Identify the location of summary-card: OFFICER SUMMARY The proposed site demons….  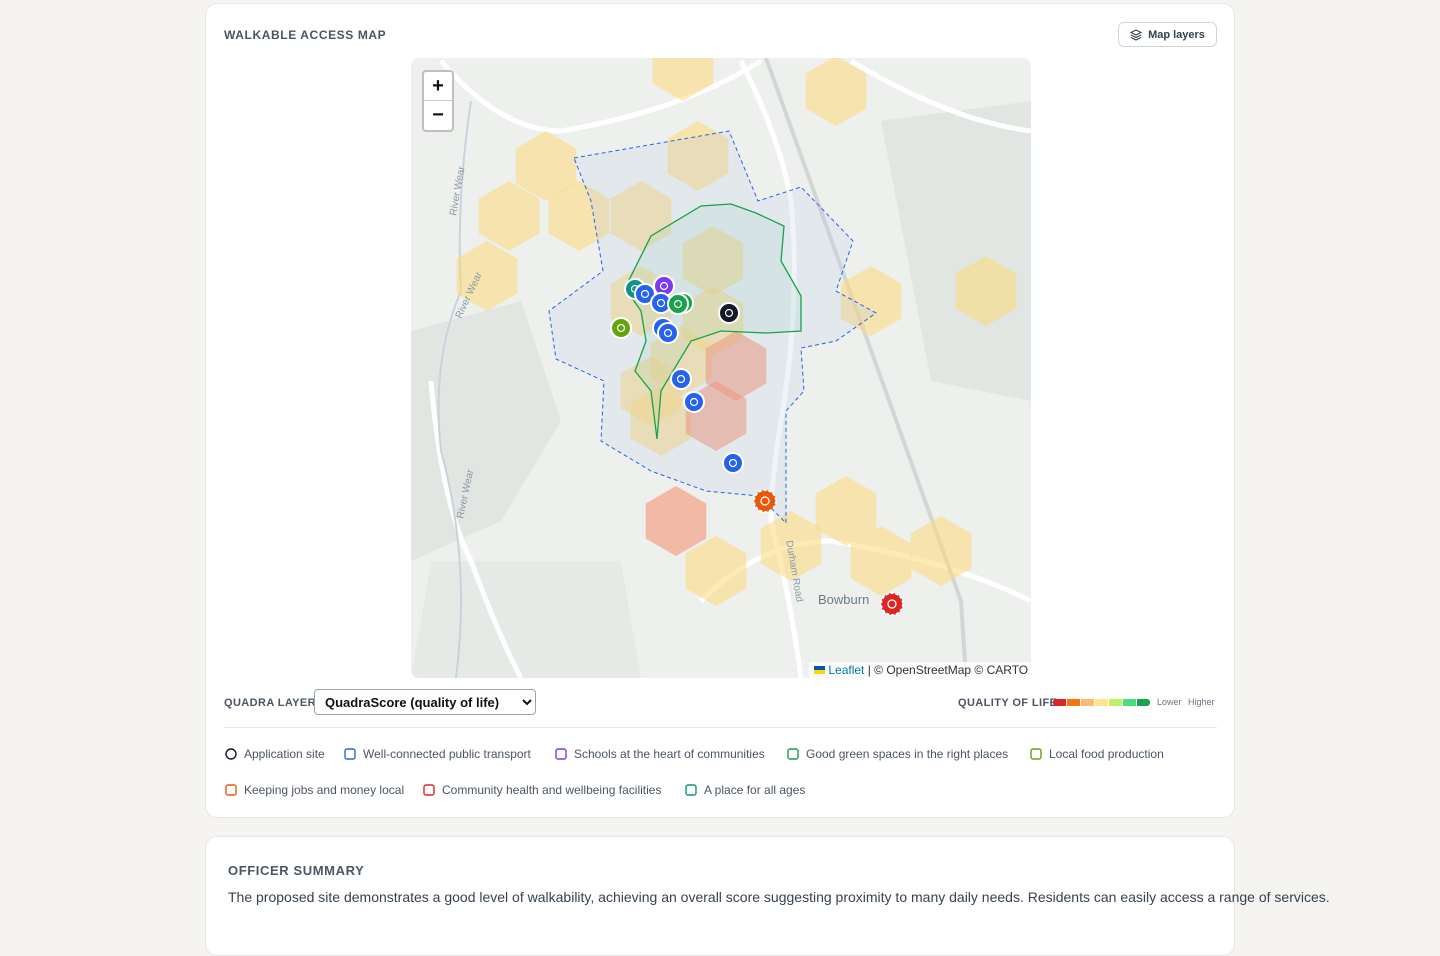
(767, 896).